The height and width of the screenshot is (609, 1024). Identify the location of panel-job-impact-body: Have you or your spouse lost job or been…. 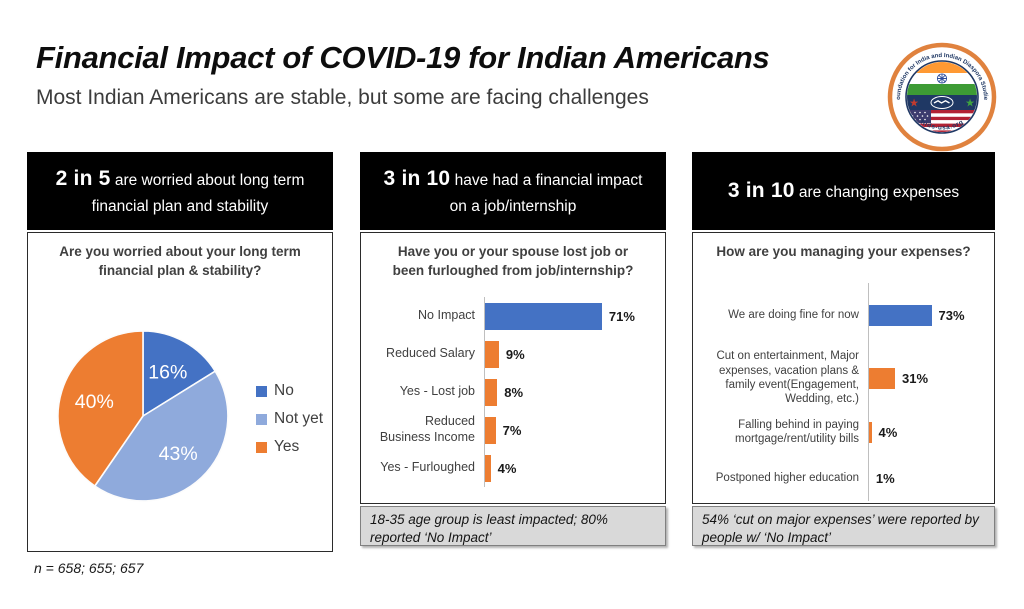
(513, 368).